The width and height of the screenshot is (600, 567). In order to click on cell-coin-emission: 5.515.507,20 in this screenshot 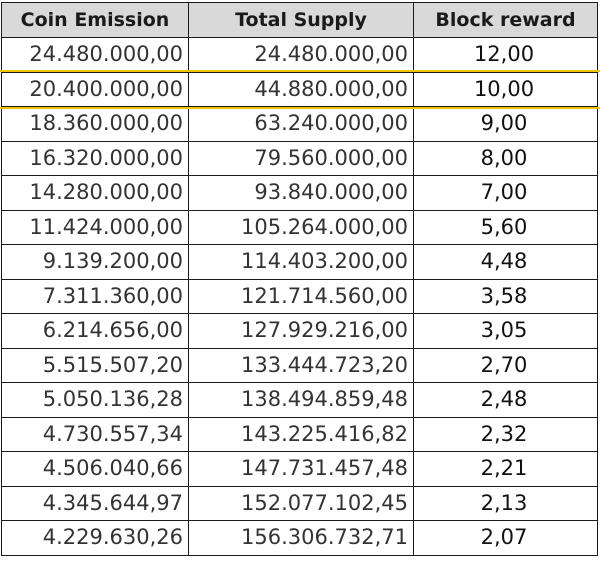, I will do `click(95, 365)`.